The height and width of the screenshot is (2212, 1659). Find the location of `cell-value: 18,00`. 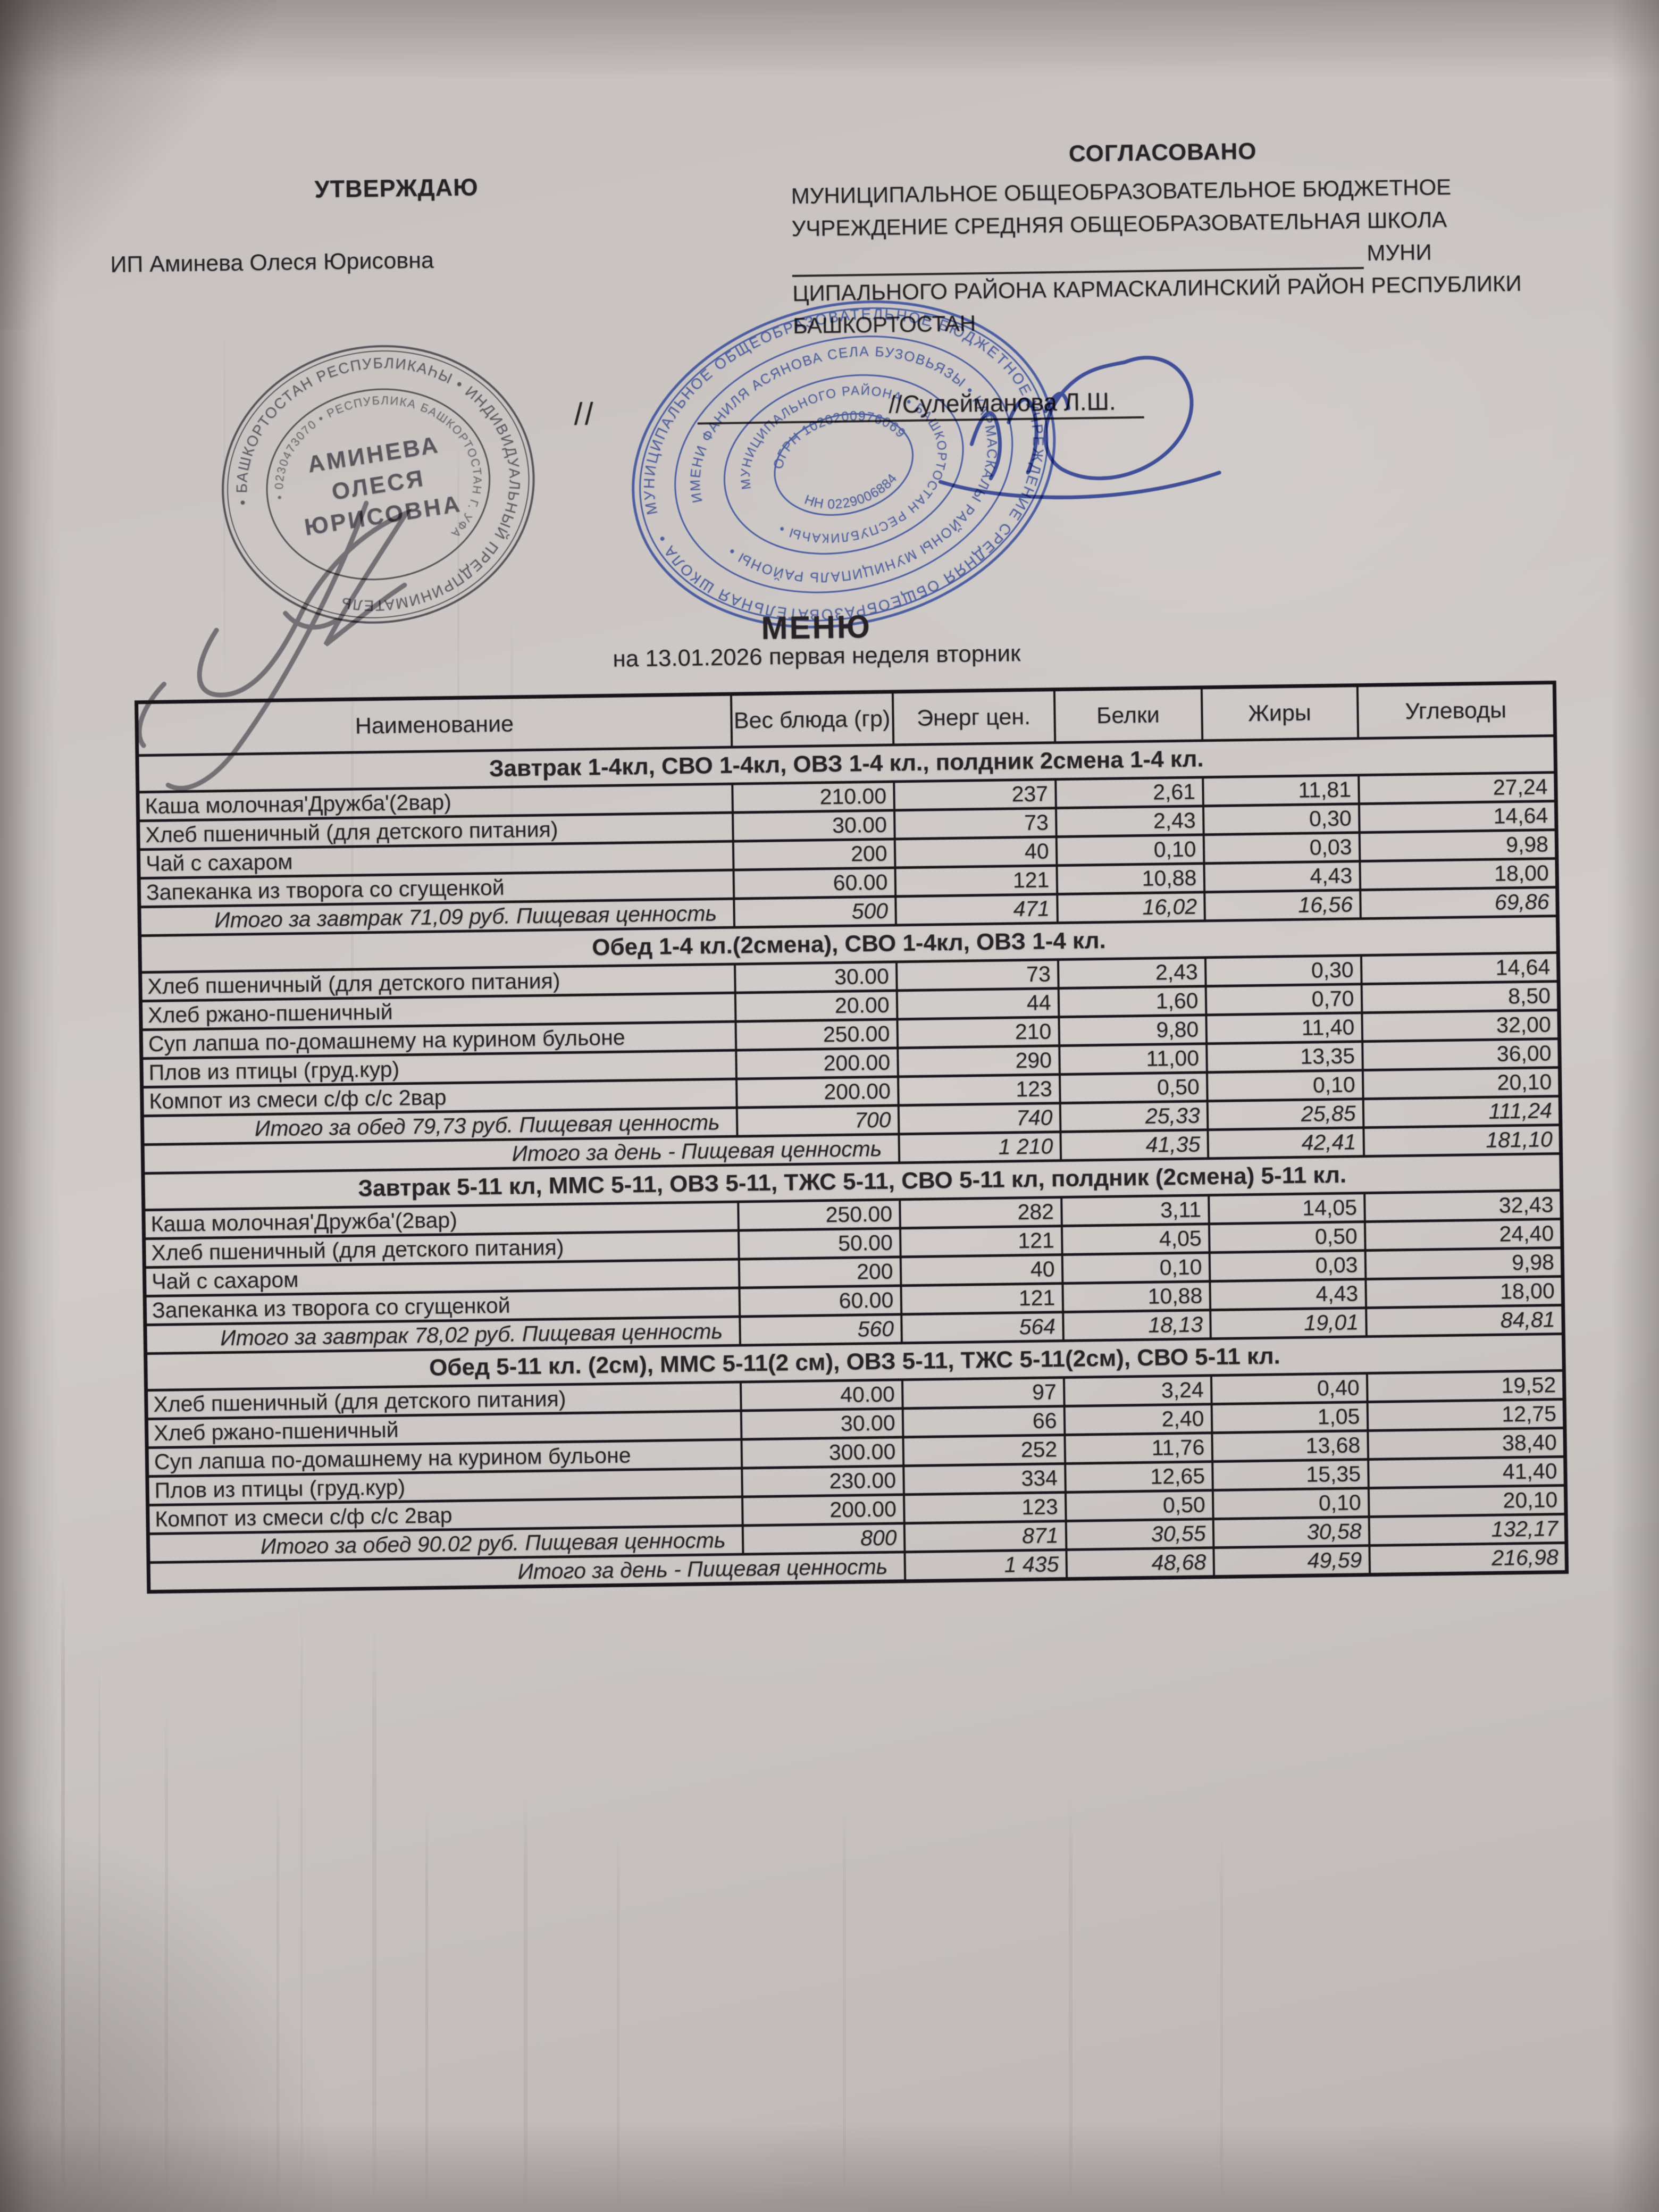

cell-value: 18,00 is located at coordinates (1464, 1292).